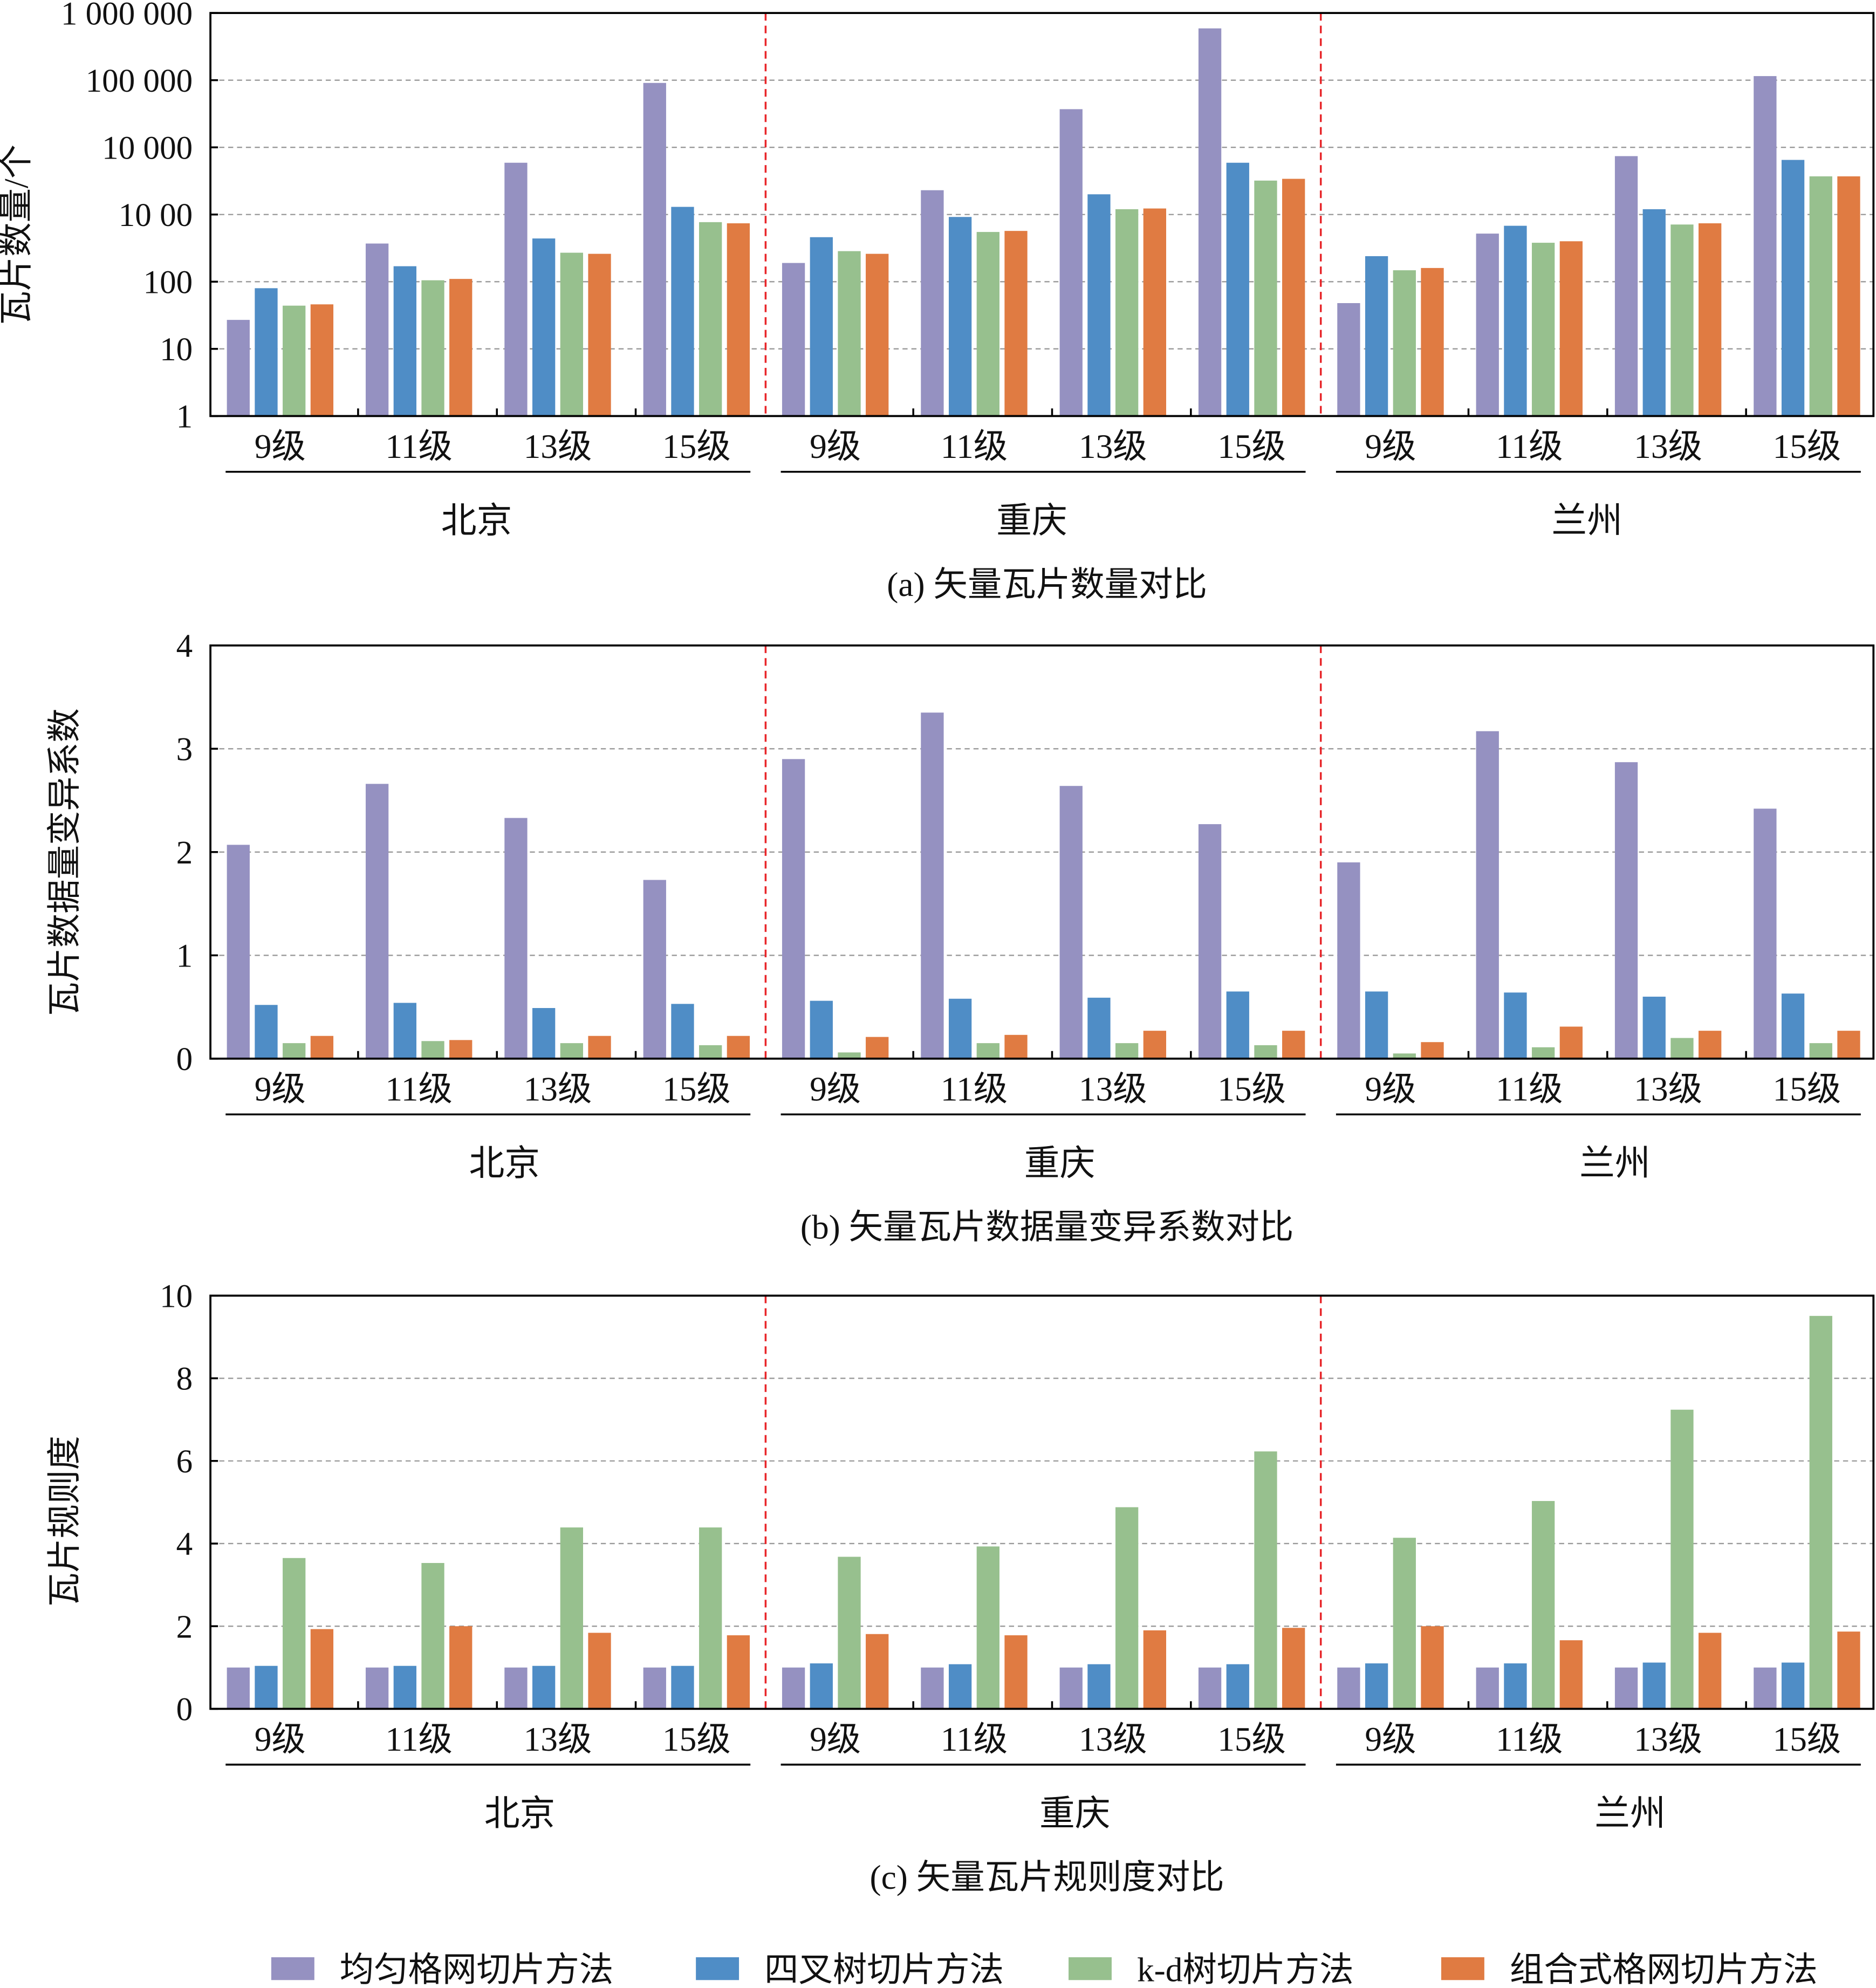  I want to click on y-tick-label: 10 00, so click(156, 216).